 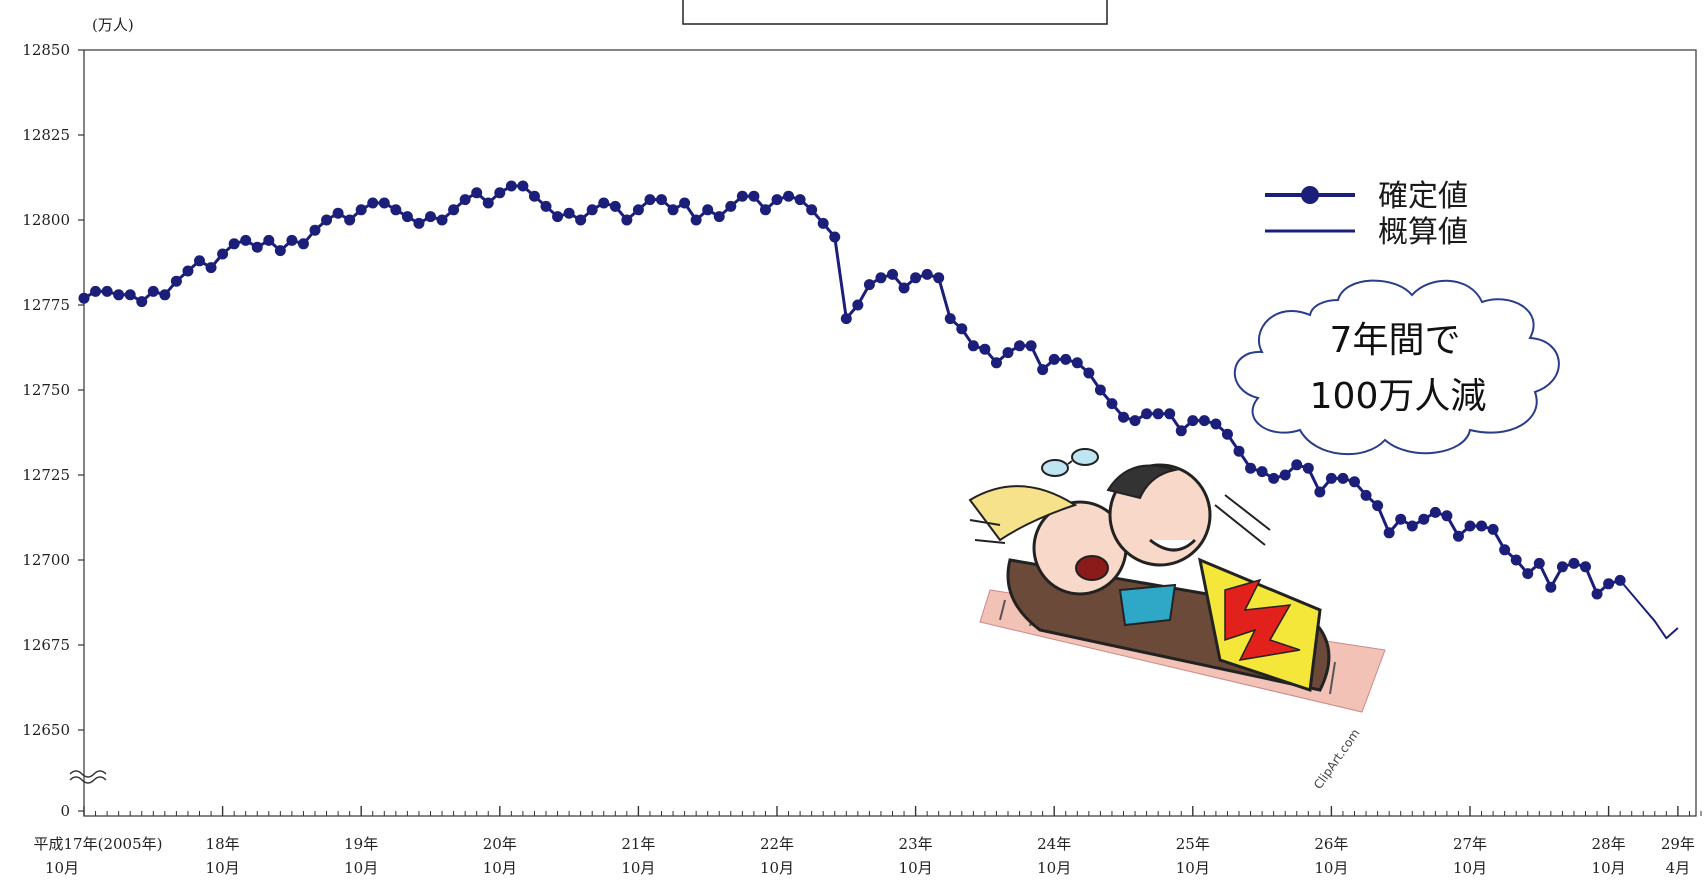 What do you see at coordinates (46, 305) in the screenshot?
I see `y-tick-label: 12775` at bounding box center [46, 305].